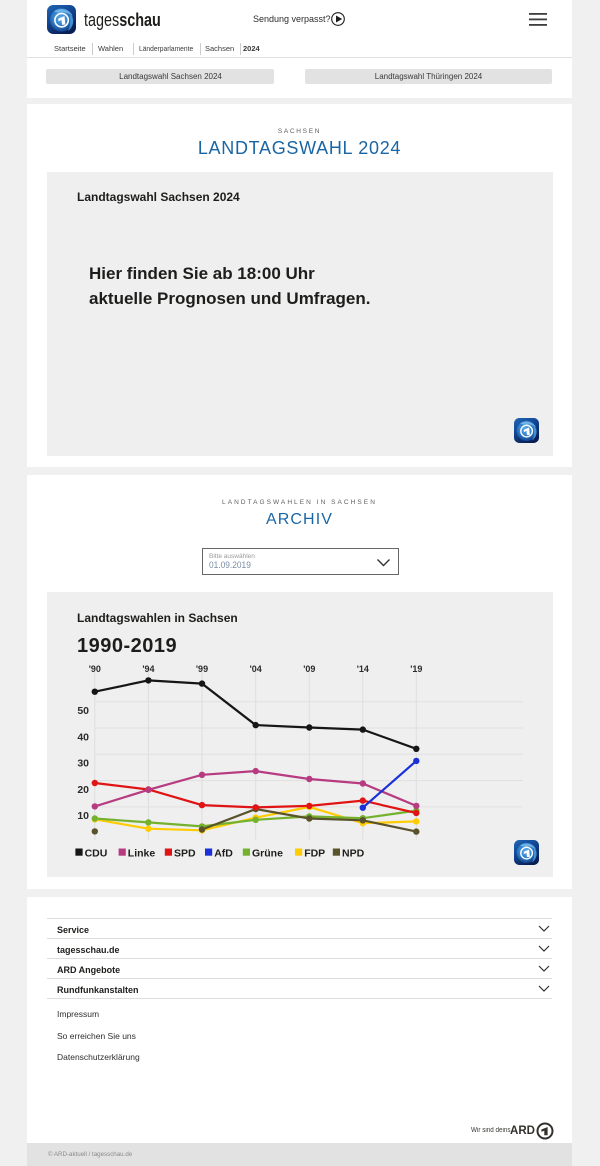 The image size is (600, 1166). What do you see at coordinates (83, 816) in the screenshot?
I see `svg-text: 10` at bounding box center [83, 816].